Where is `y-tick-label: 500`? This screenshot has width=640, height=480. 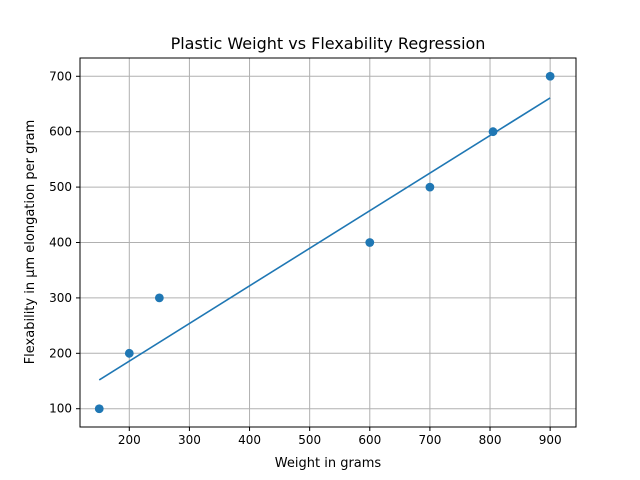
y-tick-label: 500 is located at coordinates (60, 187).